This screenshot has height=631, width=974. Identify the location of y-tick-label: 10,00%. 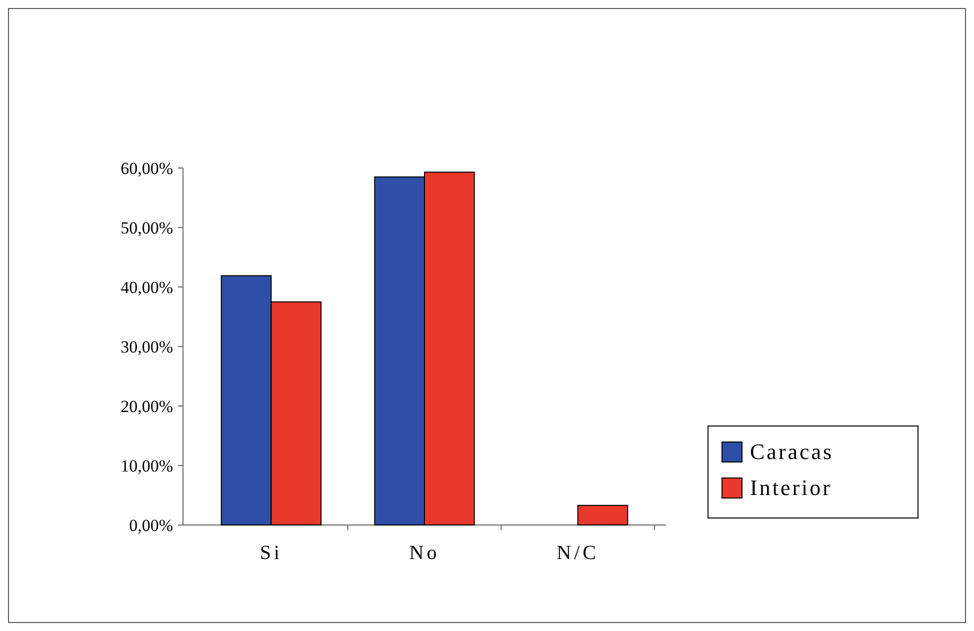
(146, 466).